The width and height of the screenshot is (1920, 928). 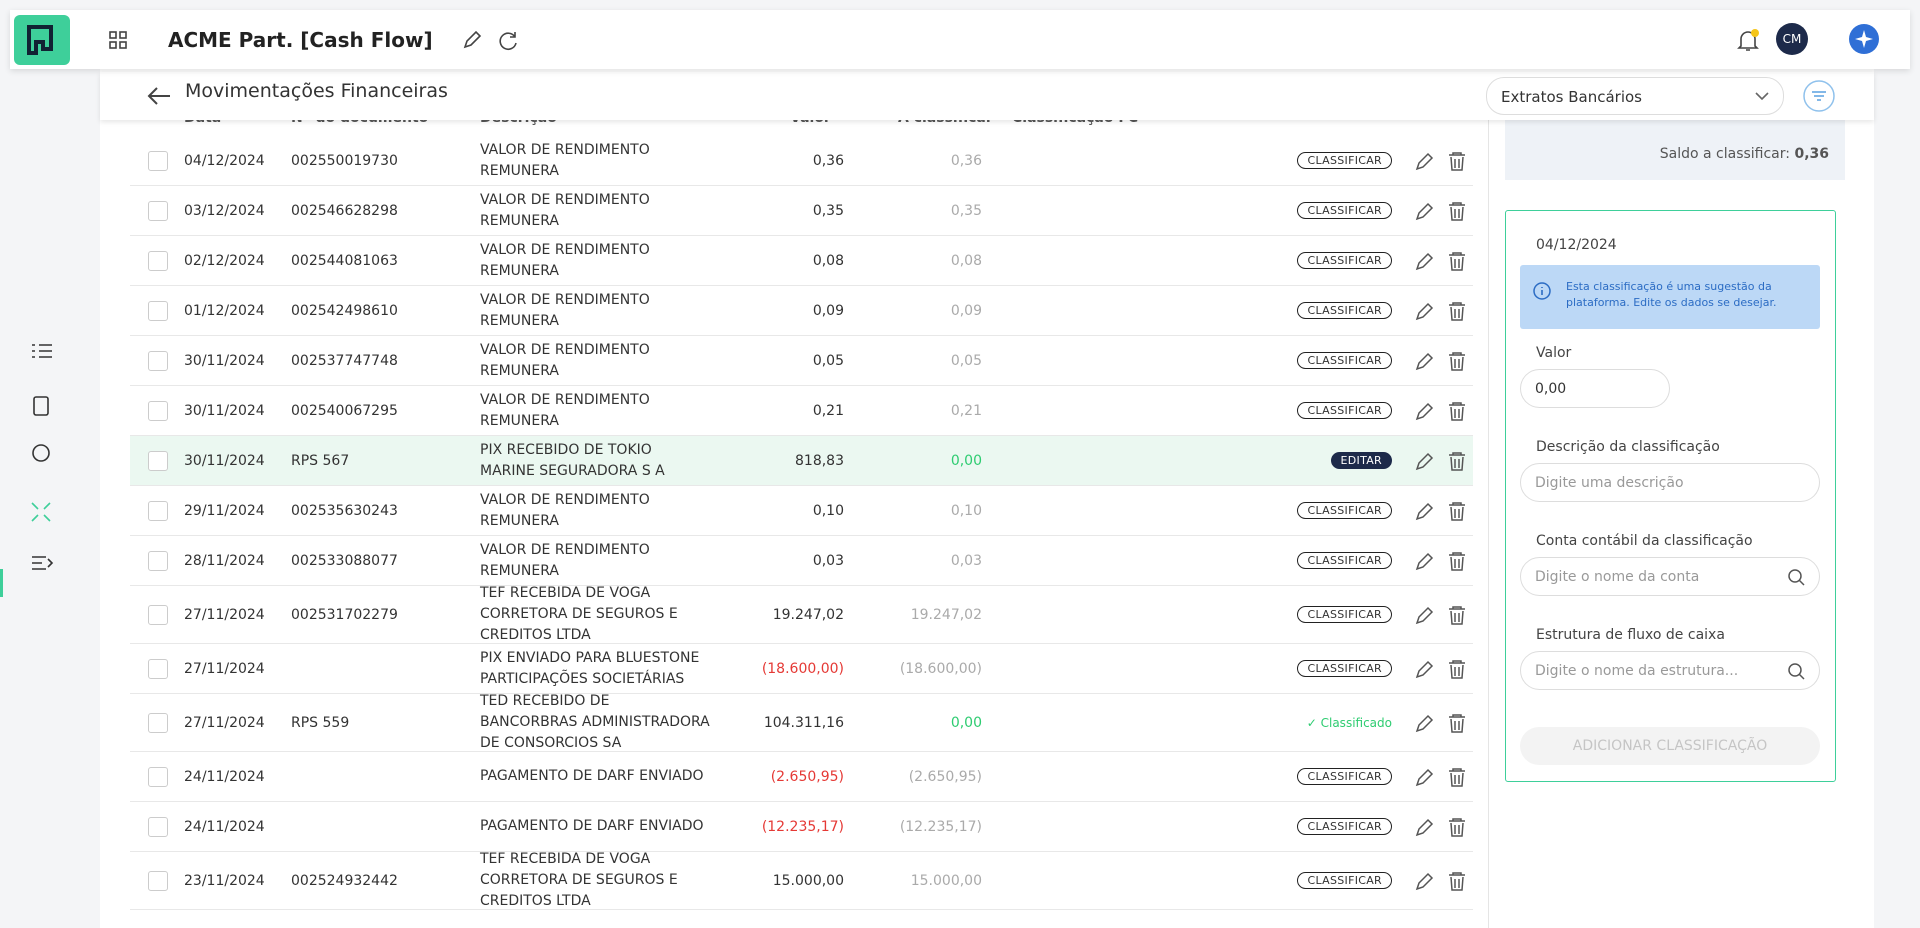 I want to click on field-input: Digite o nome da conta, so click(x=1670, y=576).